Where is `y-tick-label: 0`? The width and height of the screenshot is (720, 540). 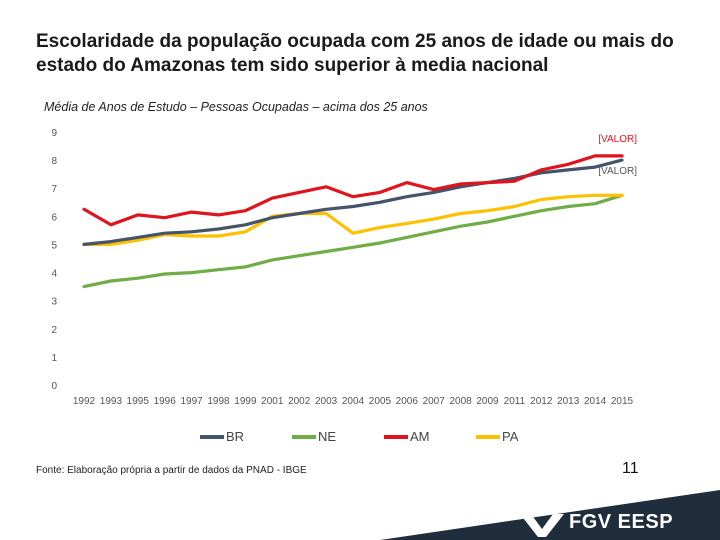
y-tick-label: 0 is located at coordinates (54, 386).